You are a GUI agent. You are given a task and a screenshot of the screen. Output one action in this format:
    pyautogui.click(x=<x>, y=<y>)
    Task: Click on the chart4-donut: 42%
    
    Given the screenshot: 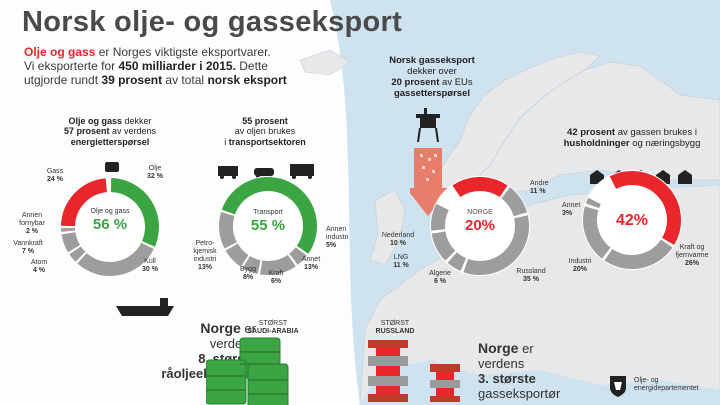 What is the action you would take?
    pyautogui.click(x=632, y=220)
    